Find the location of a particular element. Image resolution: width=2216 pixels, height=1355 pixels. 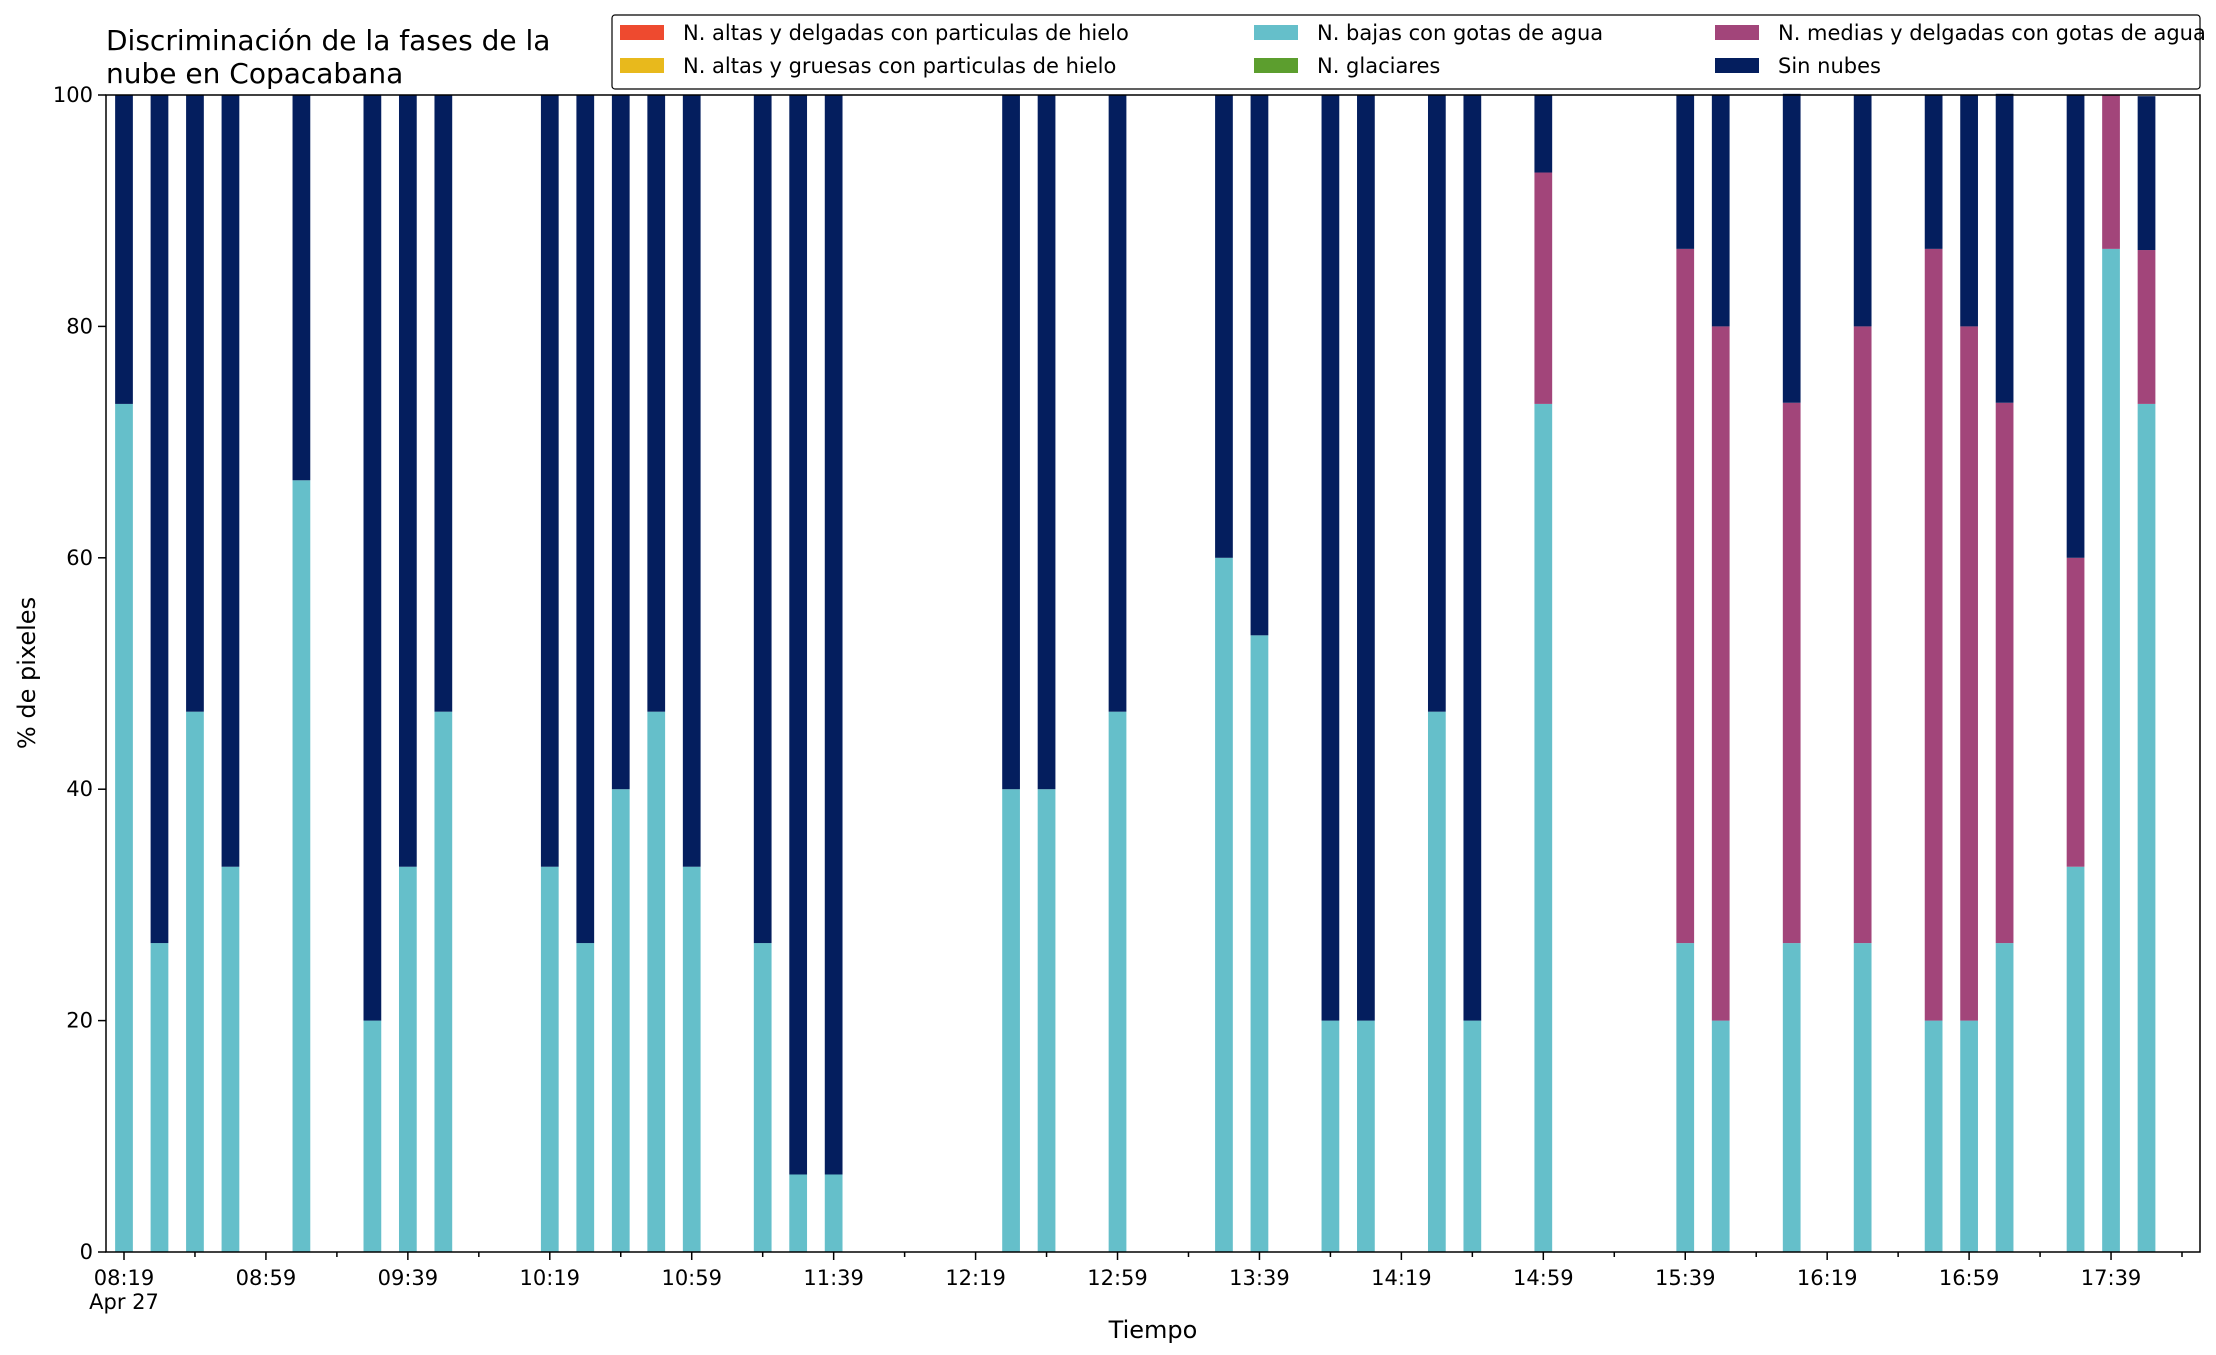

x-tick-label: 15:39 is located at coordinates (1685, 1278).